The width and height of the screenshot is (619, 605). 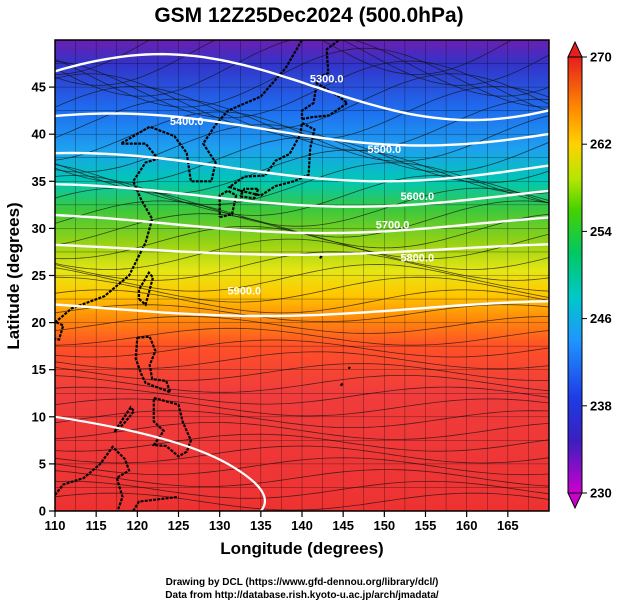 I want to click on contour-label: 5300.0, so click(x=327, y=79).